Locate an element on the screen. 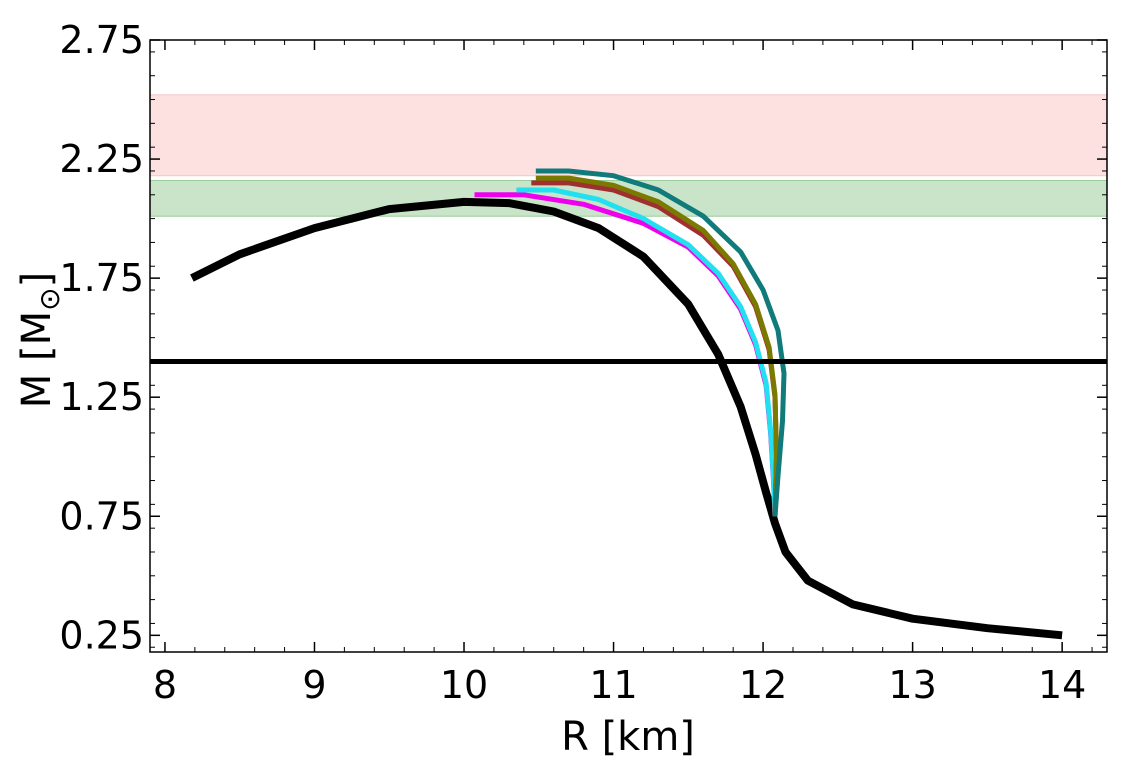  x-tick-label: 9 is located at coordinates (314, 685).